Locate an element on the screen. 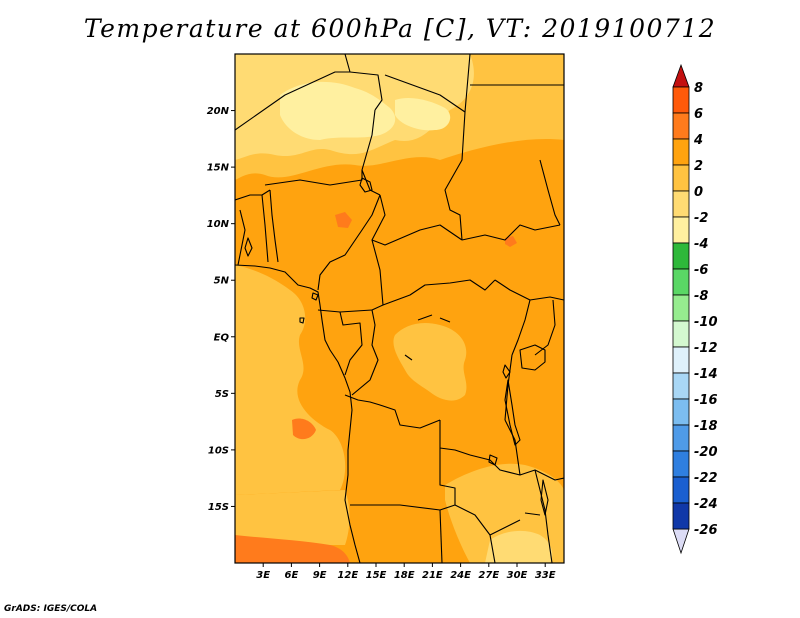  coastline-west-africa is located at coordinates (298, 413).